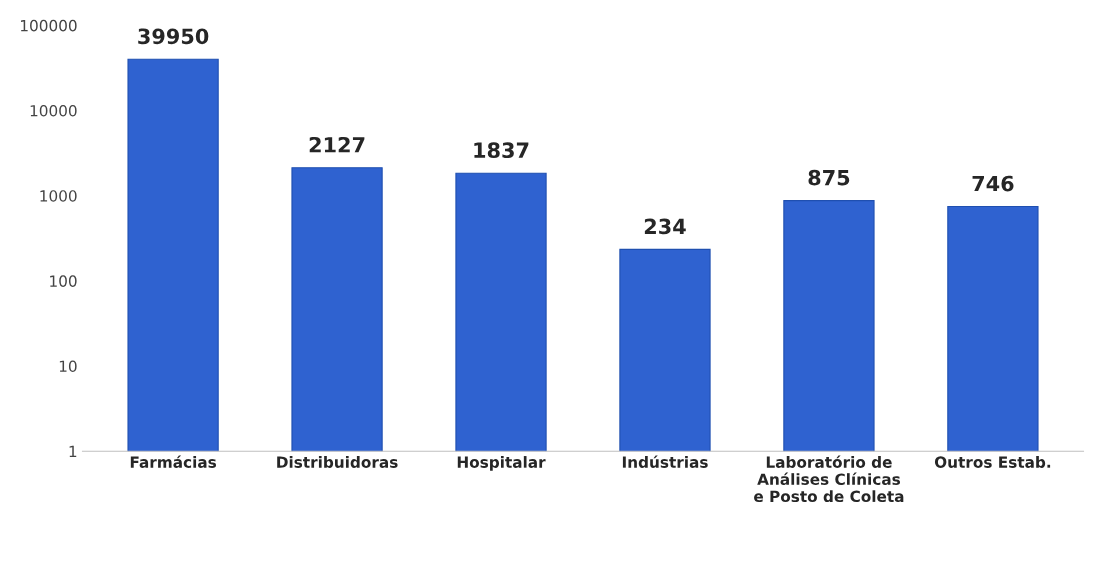 Image resolution: width=1100 pixels, height=564 pixels. Describe the element at coordinates (58, 196) in the screenshot. I see `y-tick-label: 1000` at that location.